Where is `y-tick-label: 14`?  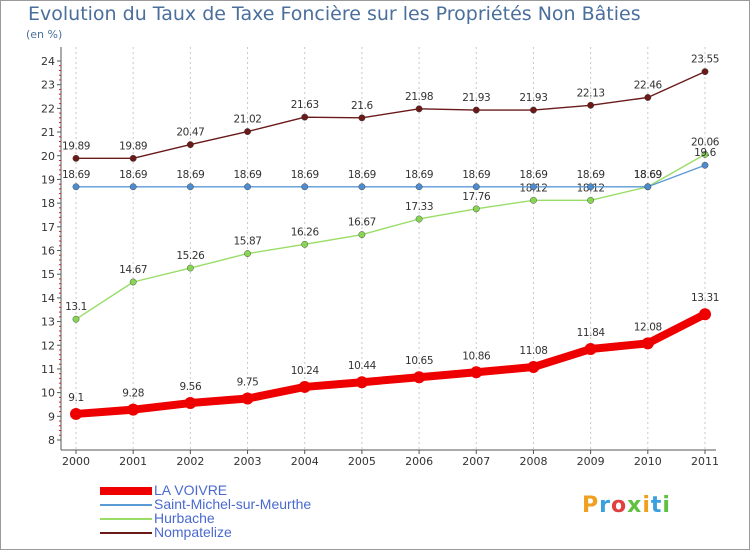
y-tick-label: 14 is located at coordinates (48, 298).